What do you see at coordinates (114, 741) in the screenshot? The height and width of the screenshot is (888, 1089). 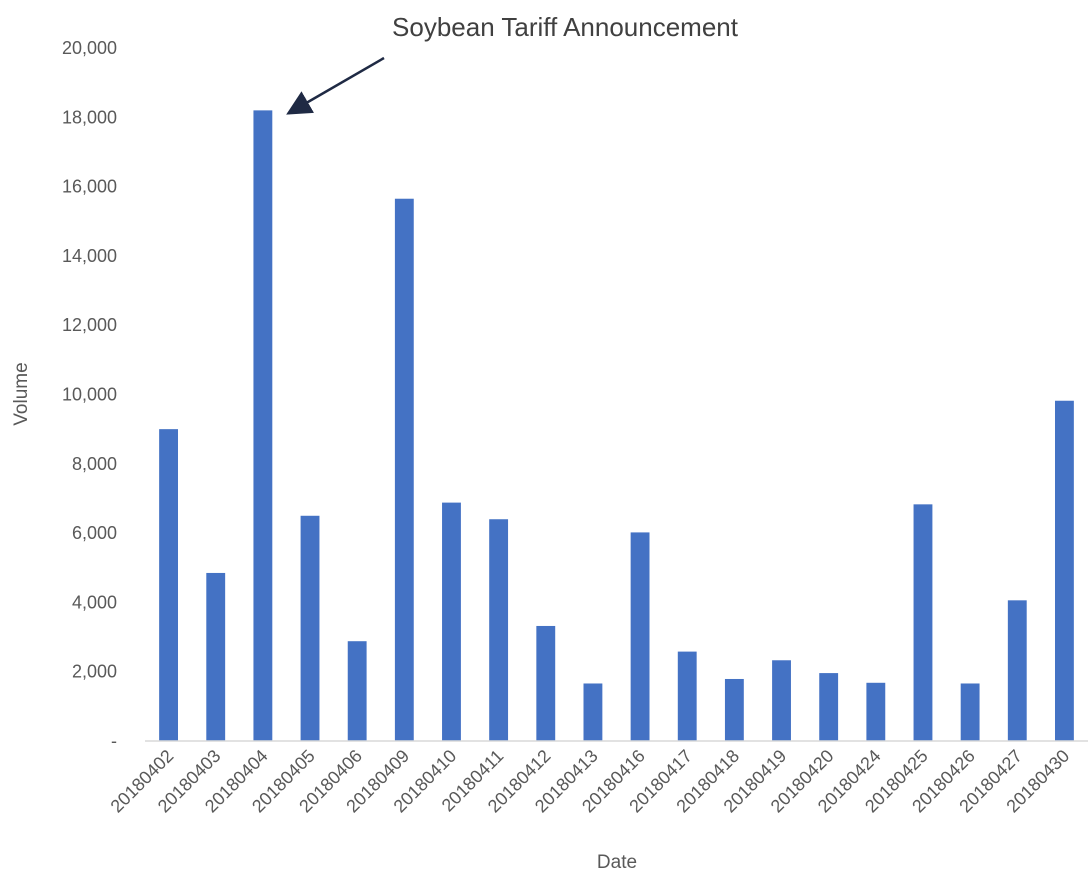 I see `y-tick-label: -` at bounding box center [114, 741].